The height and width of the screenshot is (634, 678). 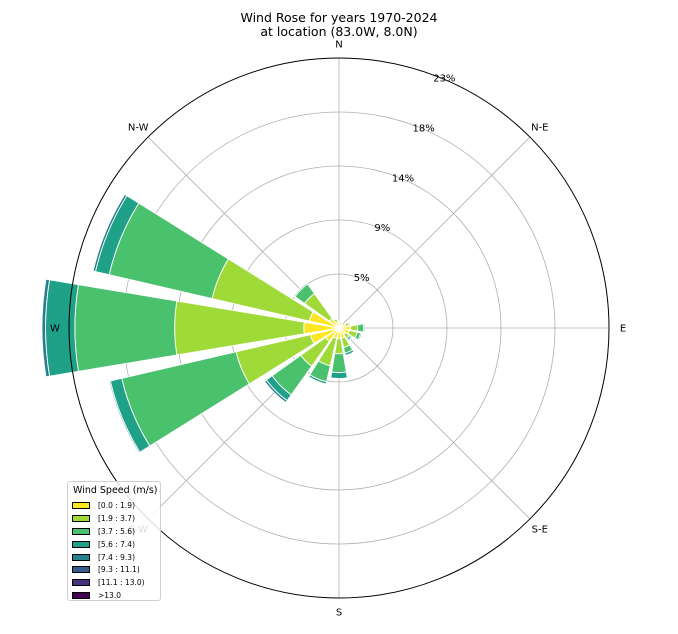 What do you see at coordinates (117, 544) in the screenshot?
I see `legend-label: [5.6 : 7.4)` at bounding box center [117, 544].